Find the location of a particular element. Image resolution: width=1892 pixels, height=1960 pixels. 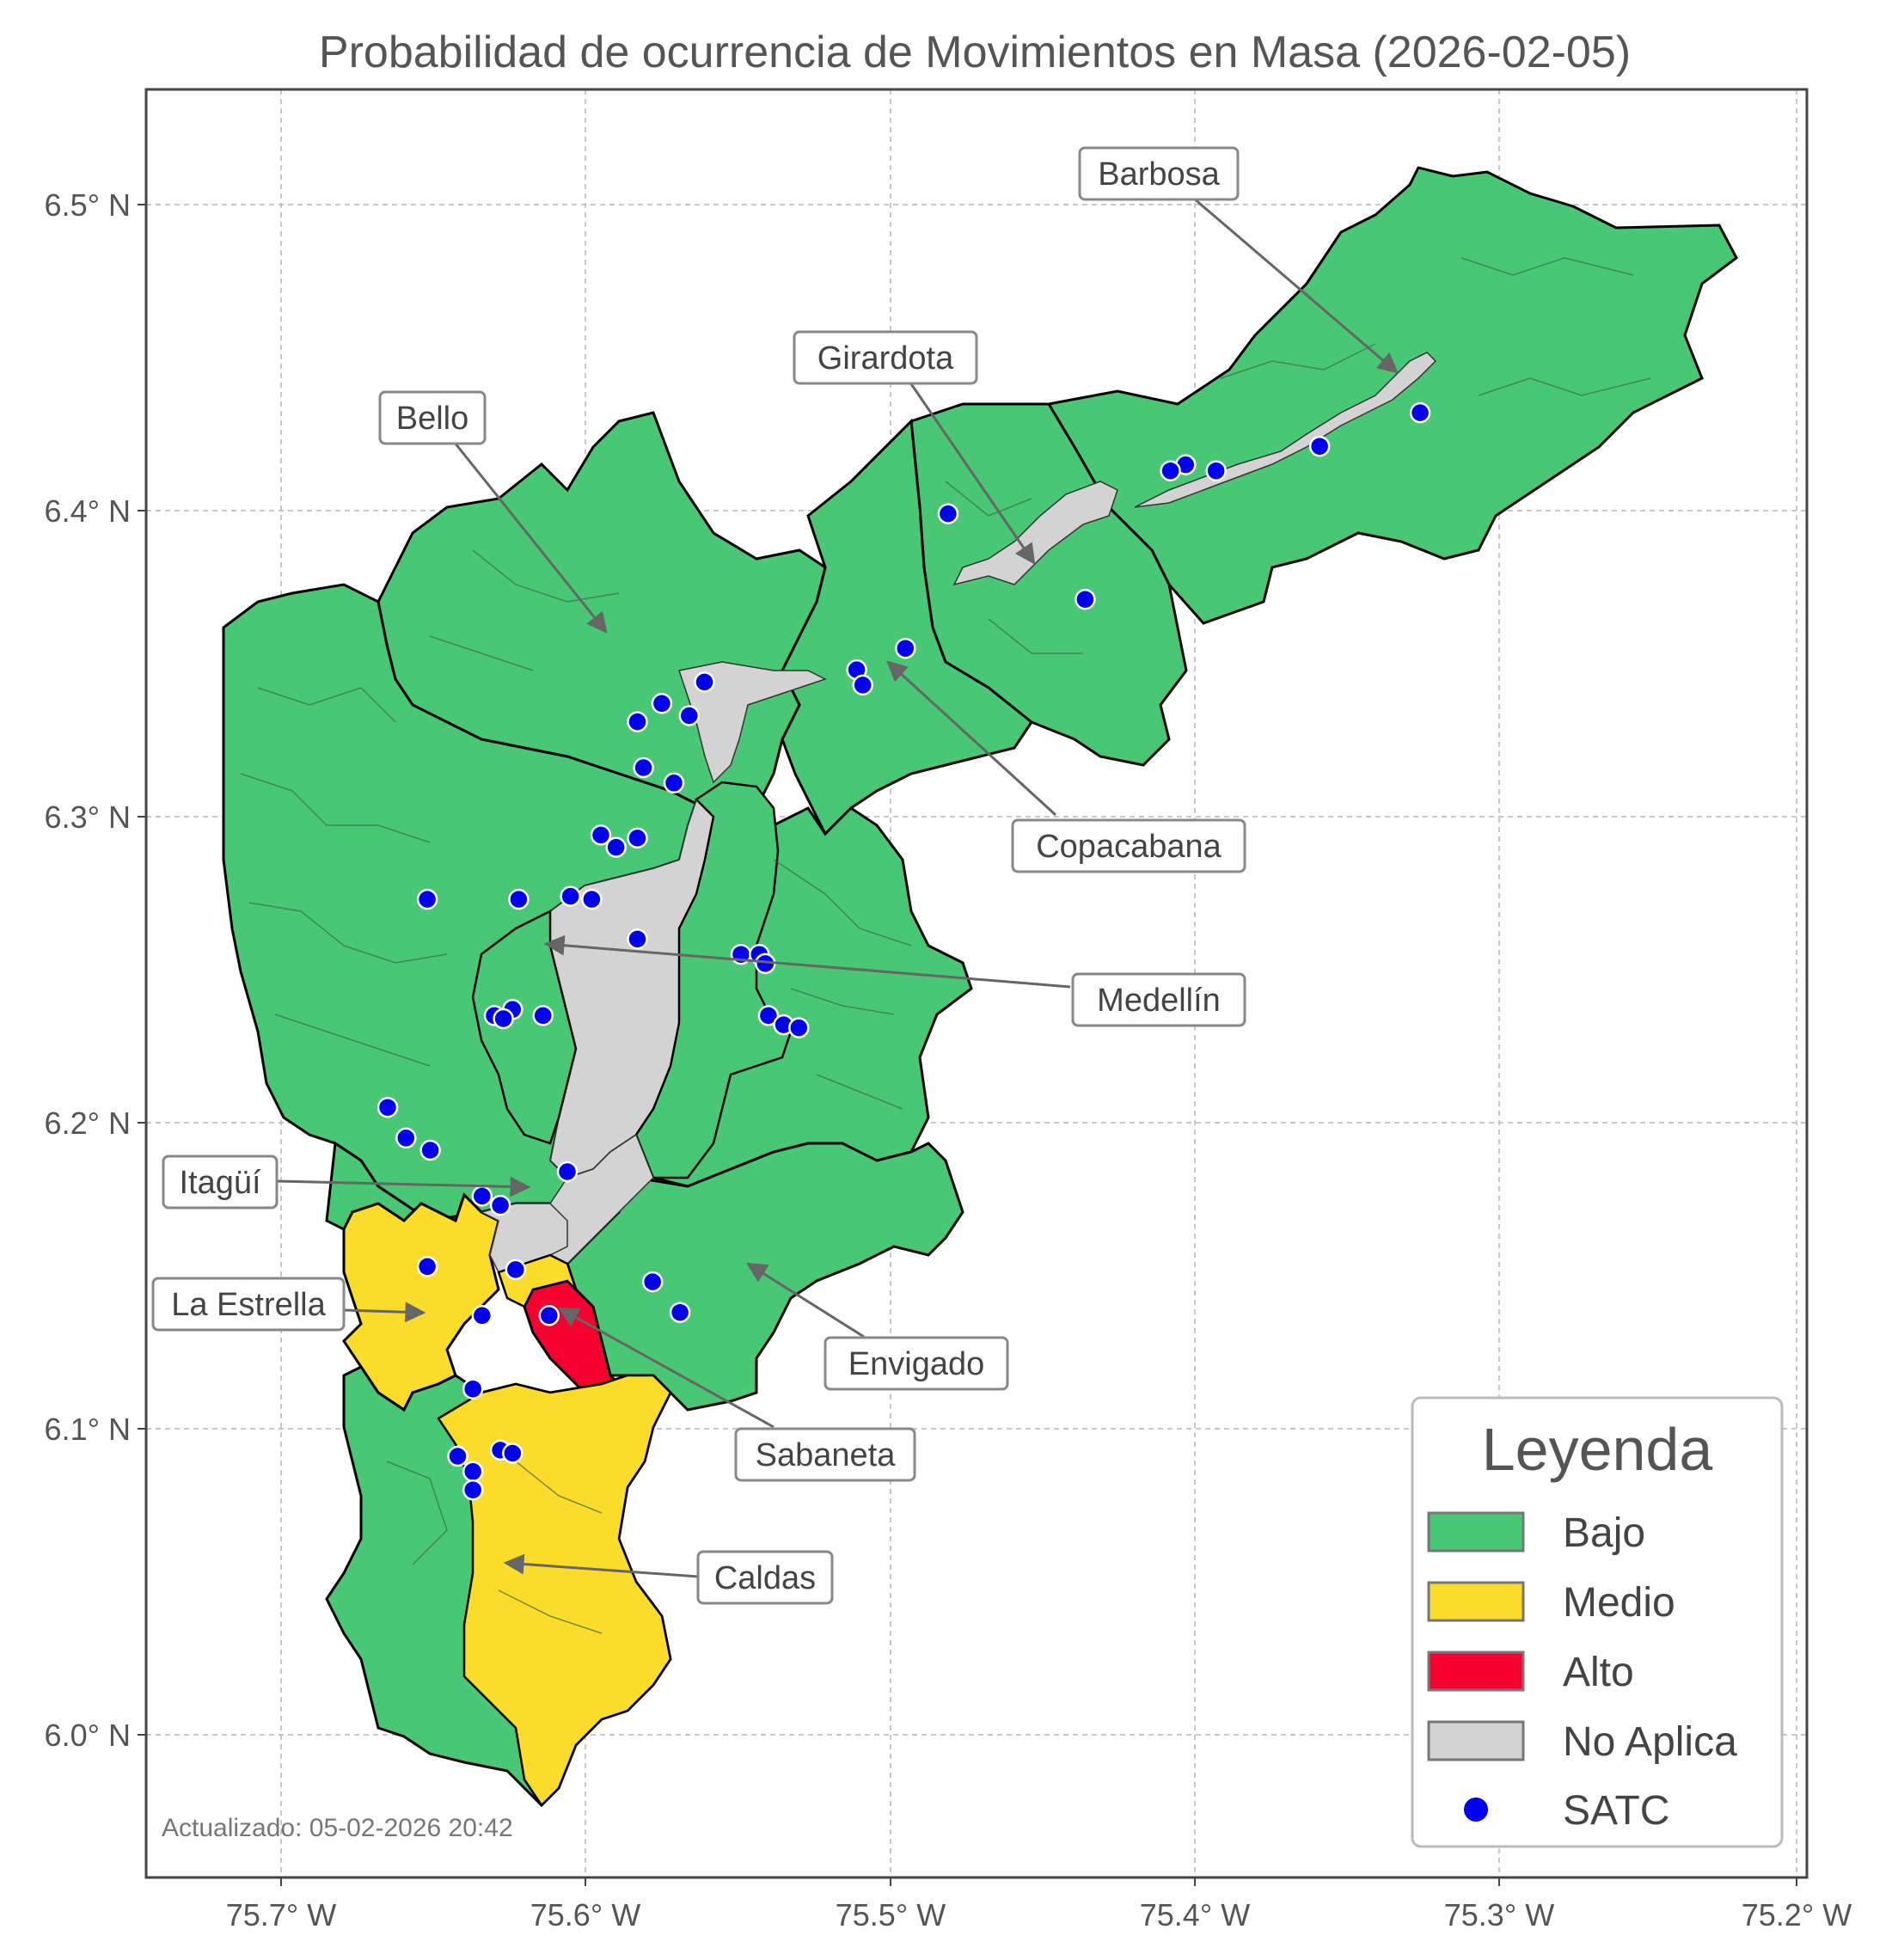

callout-copacabana: Copacabana is located at coordinates (1128, 845).